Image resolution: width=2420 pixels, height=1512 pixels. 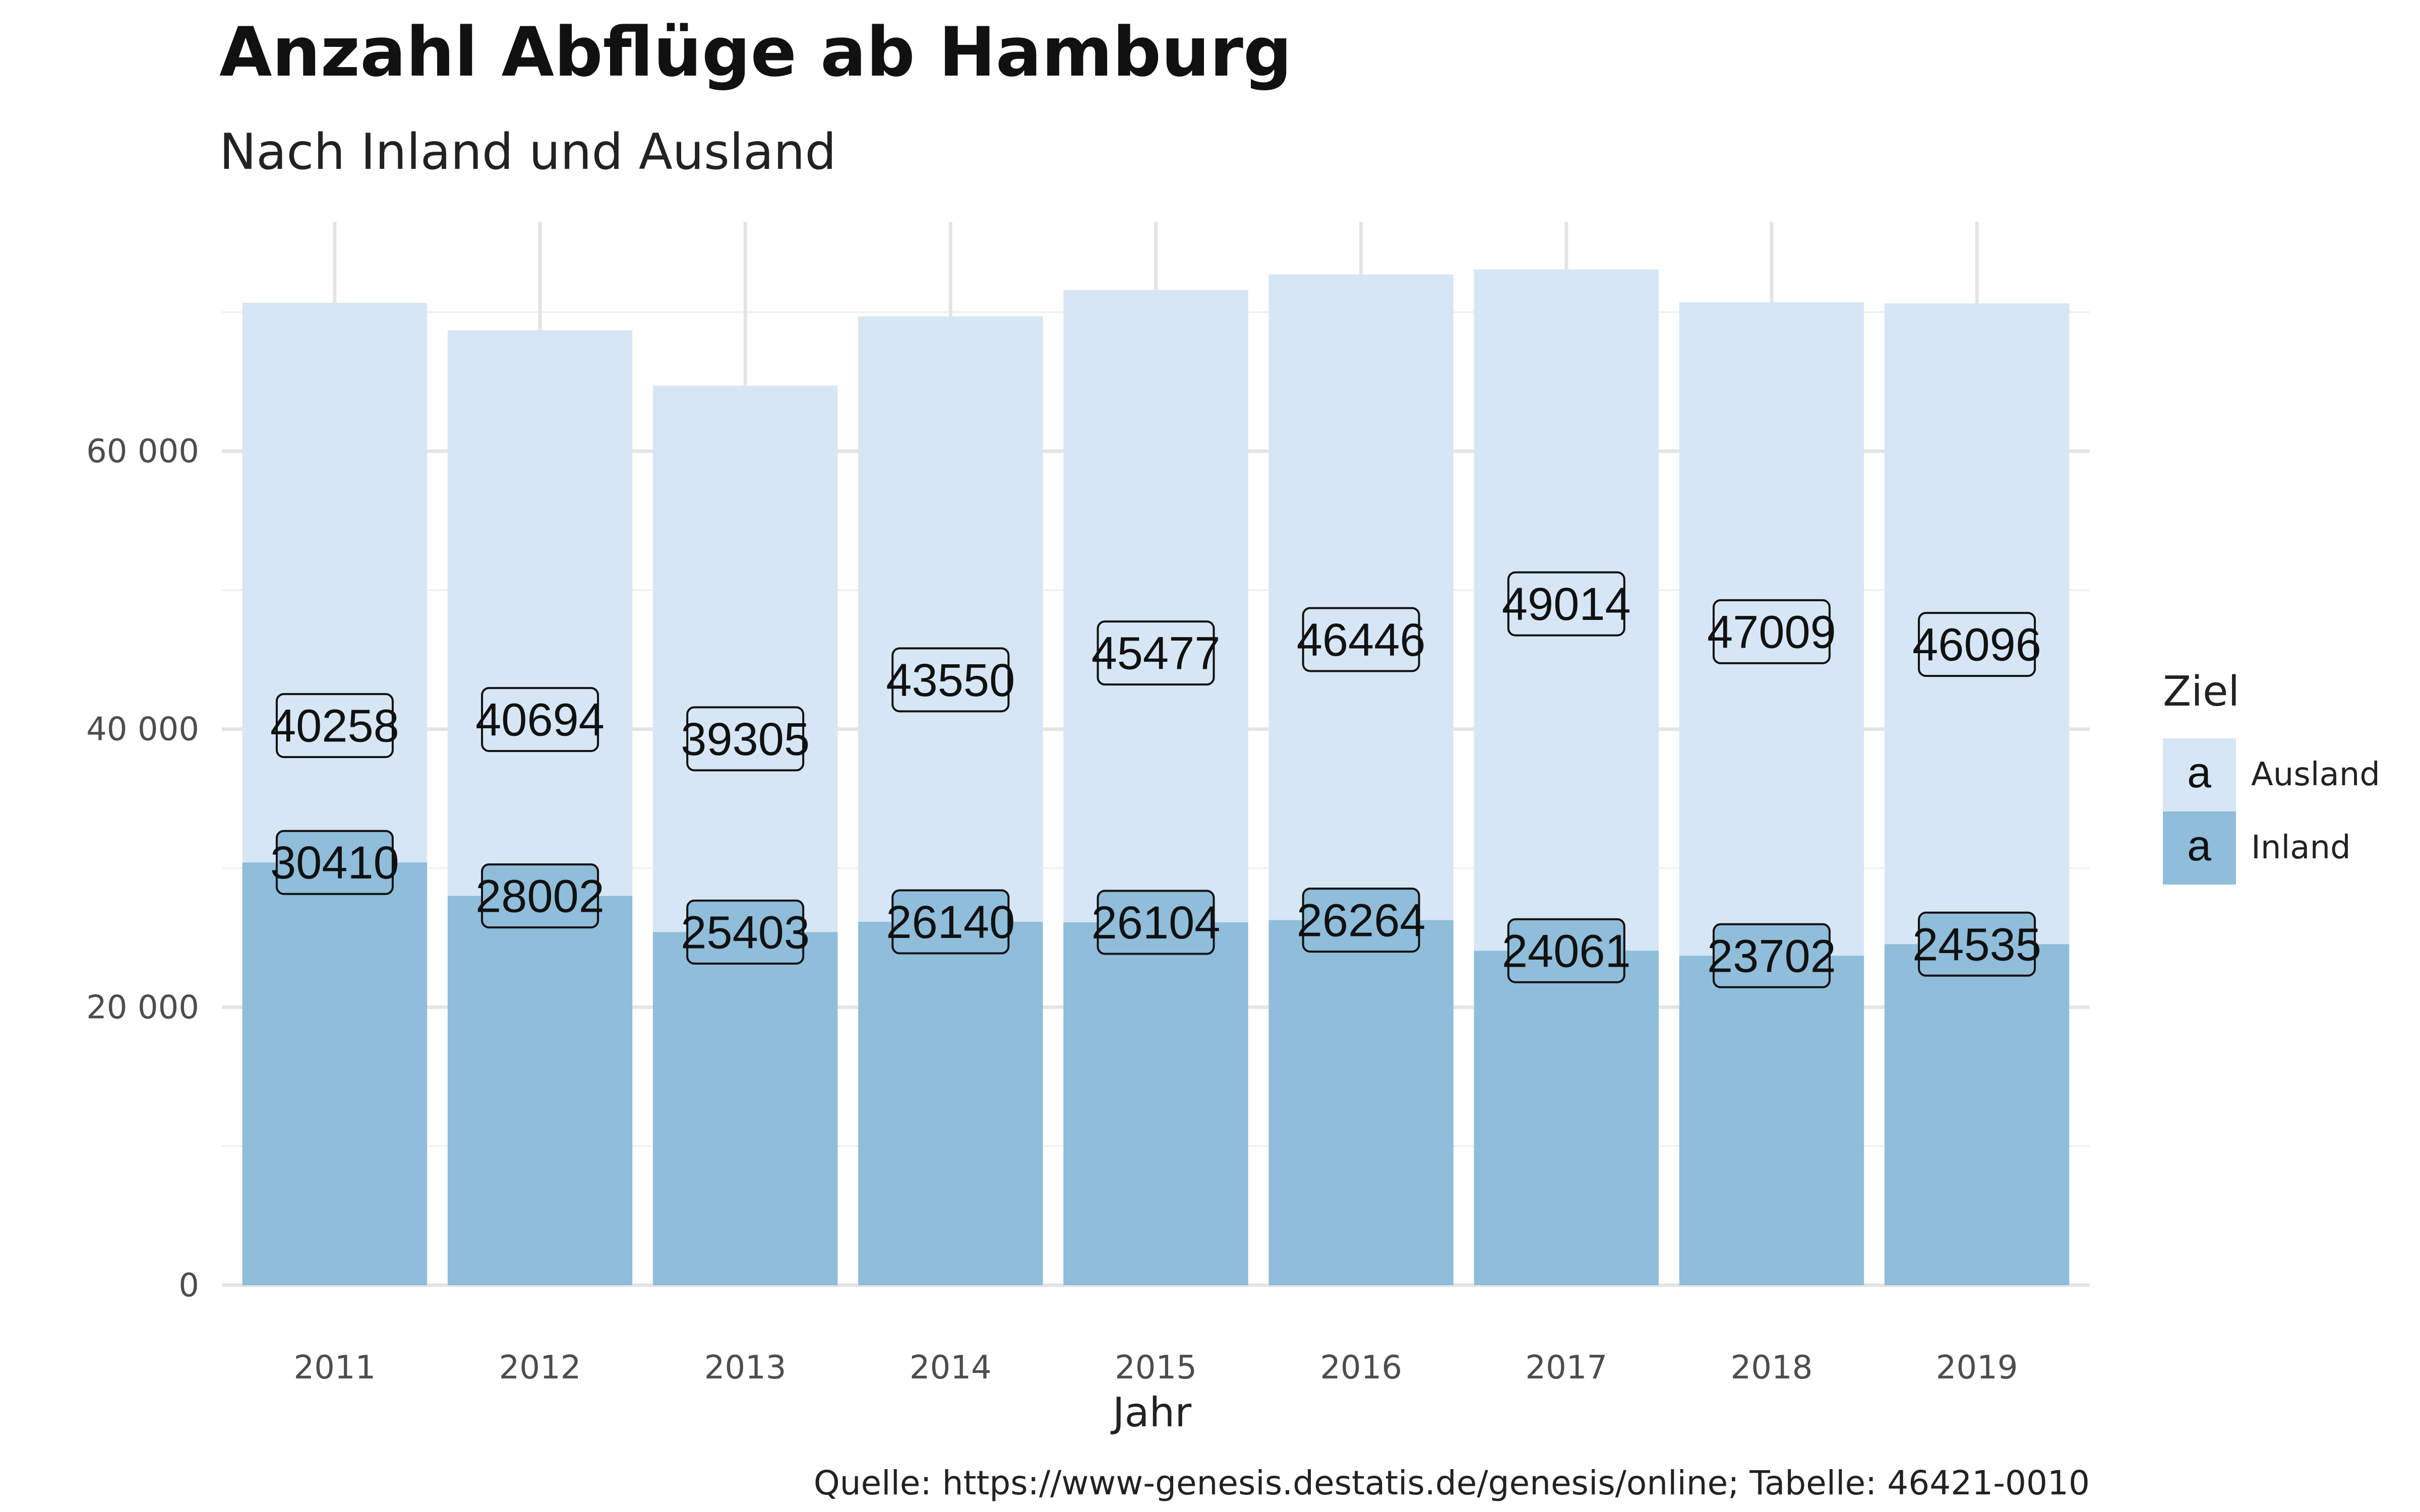 What do you see at coordinates (1155, 606) in the screenshot?
I see `bar-ausland-2015` at bounding box center [1155, 606].